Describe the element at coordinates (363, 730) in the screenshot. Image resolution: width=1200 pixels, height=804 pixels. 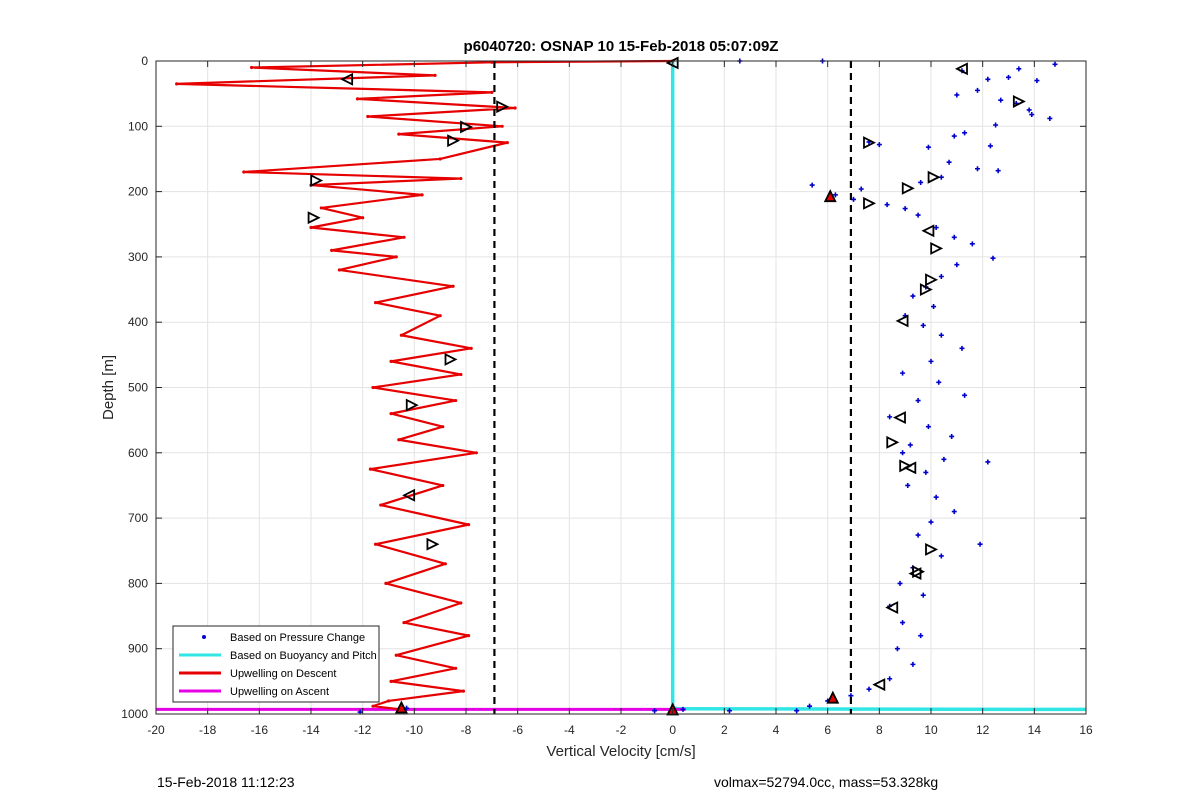
I see `x-tick-label: -12` at that location.